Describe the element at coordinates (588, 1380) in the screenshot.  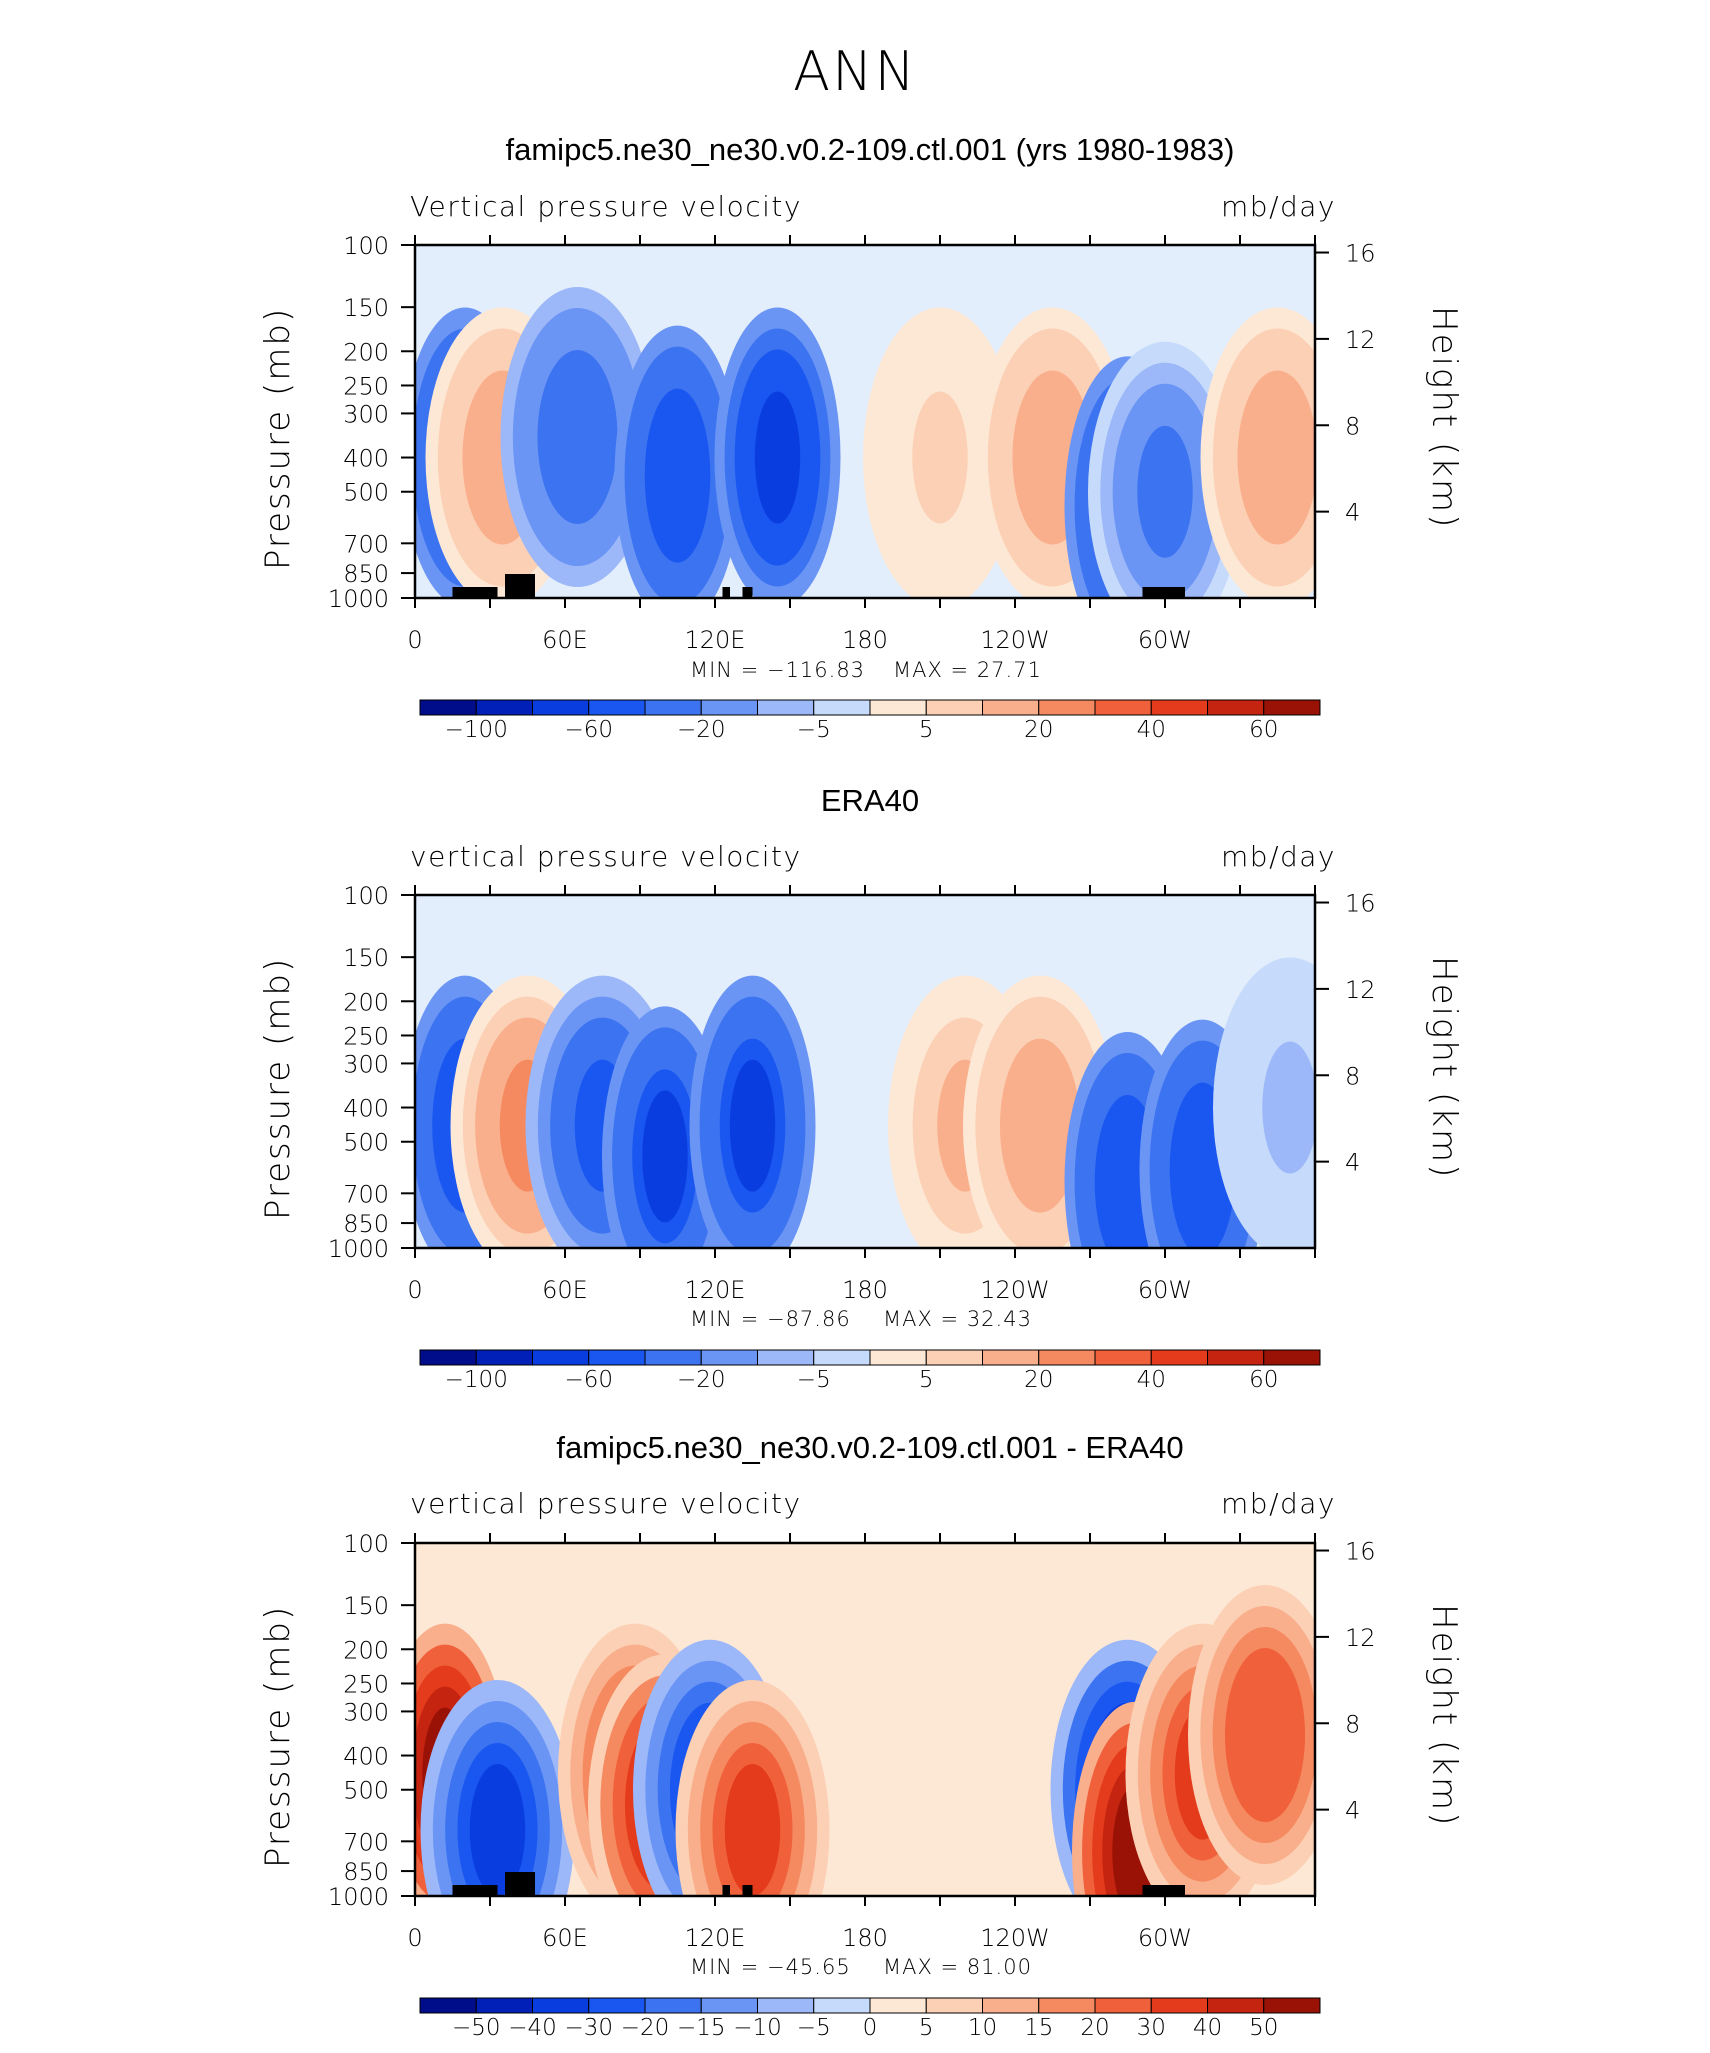
I see `colorbar-label: −60` at that location.